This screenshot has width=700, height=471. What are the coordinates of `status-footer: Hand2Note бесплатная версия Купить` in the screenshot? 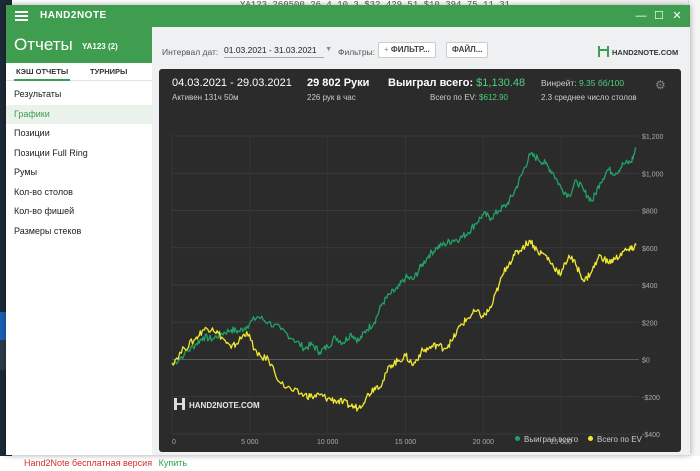 It's located at (350, 463).